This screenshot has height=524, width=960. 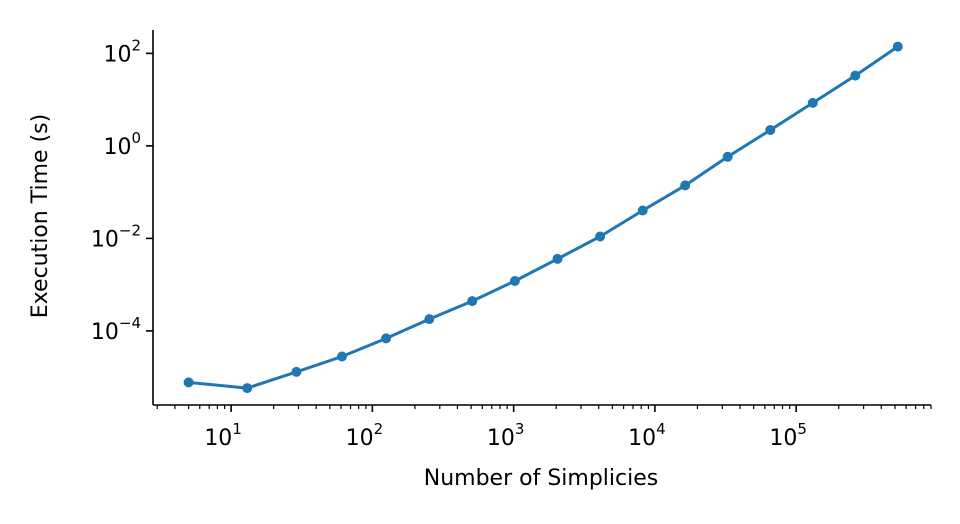 I want to click on y-tick-label: 10⁰, so click(x=122, y=144).